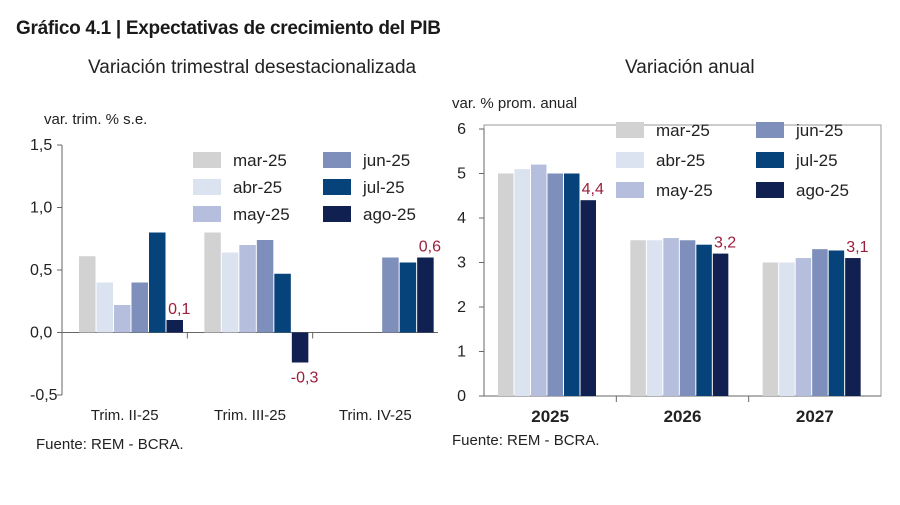  What do you see at coordinates (41, 333) in the screenshot?
I see `y-tick-label: 0,0` at bounding box center [41, 333].